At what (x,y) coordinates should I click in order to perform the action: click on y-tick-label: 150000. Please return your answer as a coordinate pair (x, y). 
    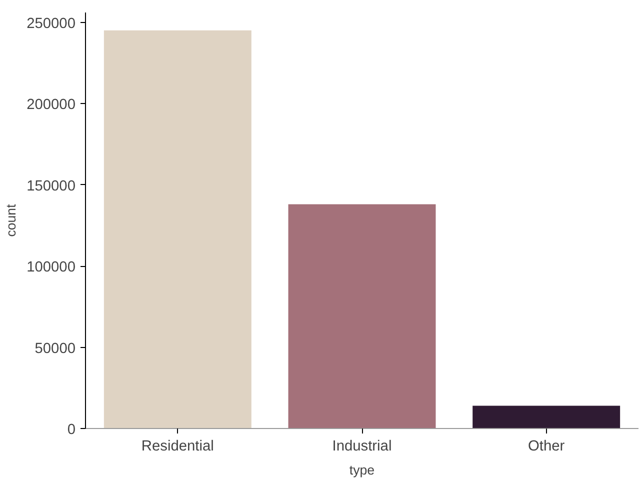
    Looking at the image, I should click on (51, 186).